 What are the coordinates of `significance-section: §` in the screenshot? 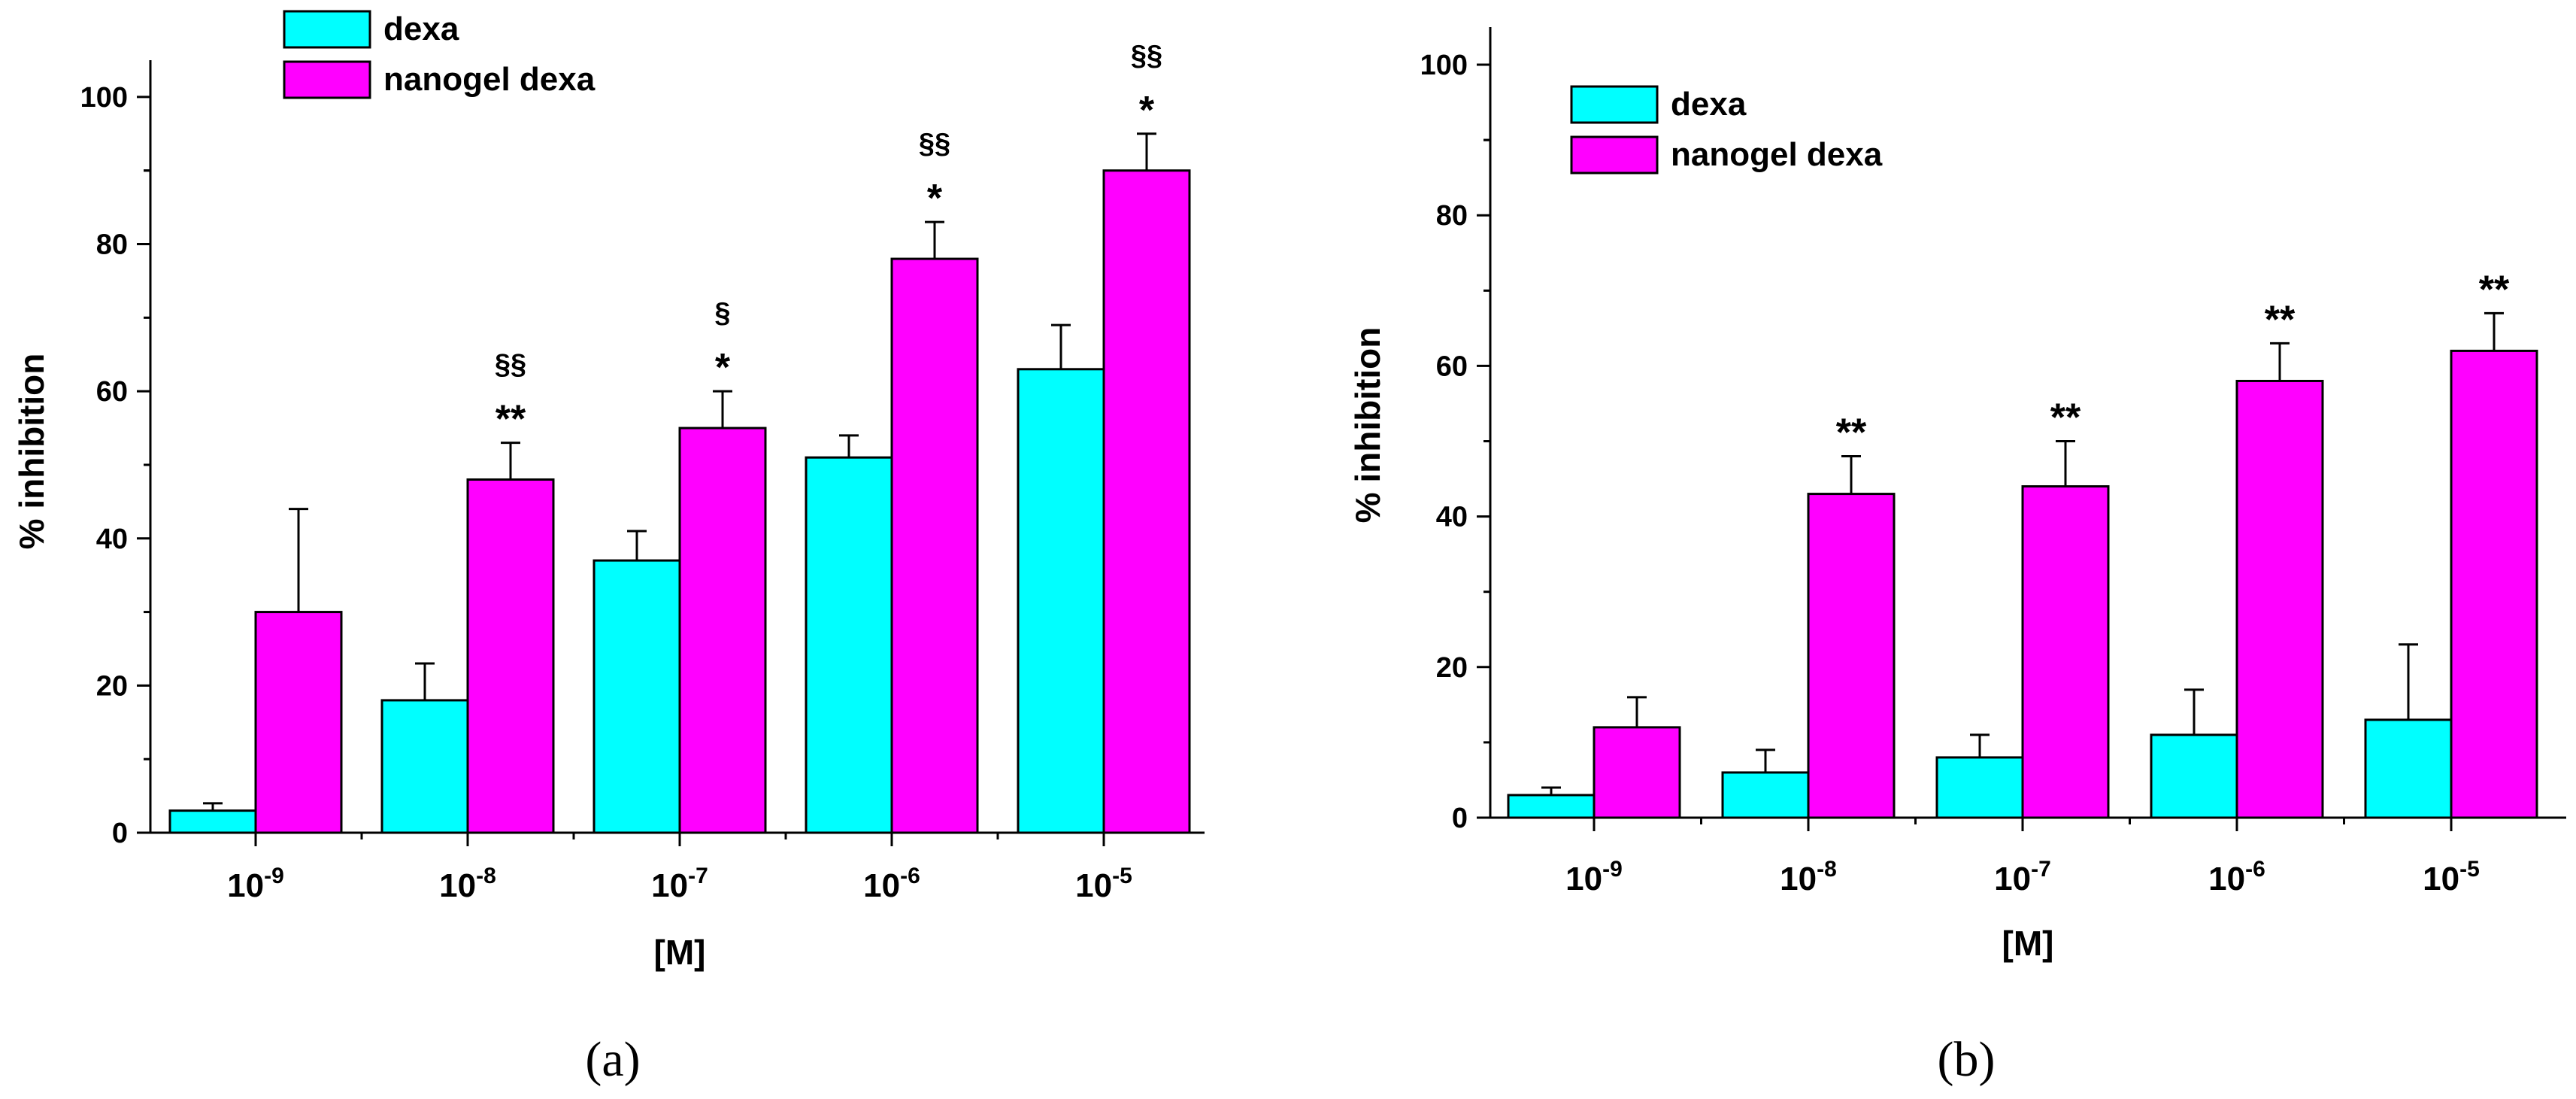 It's located at (722, 313).